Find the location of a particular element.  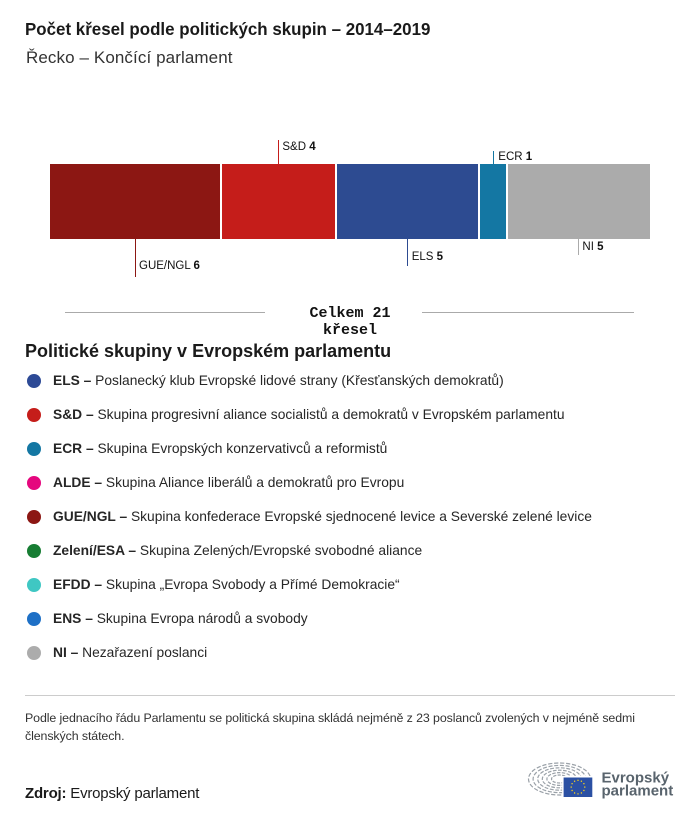

svg-text: Evropský is located at coordinates (636, 778).